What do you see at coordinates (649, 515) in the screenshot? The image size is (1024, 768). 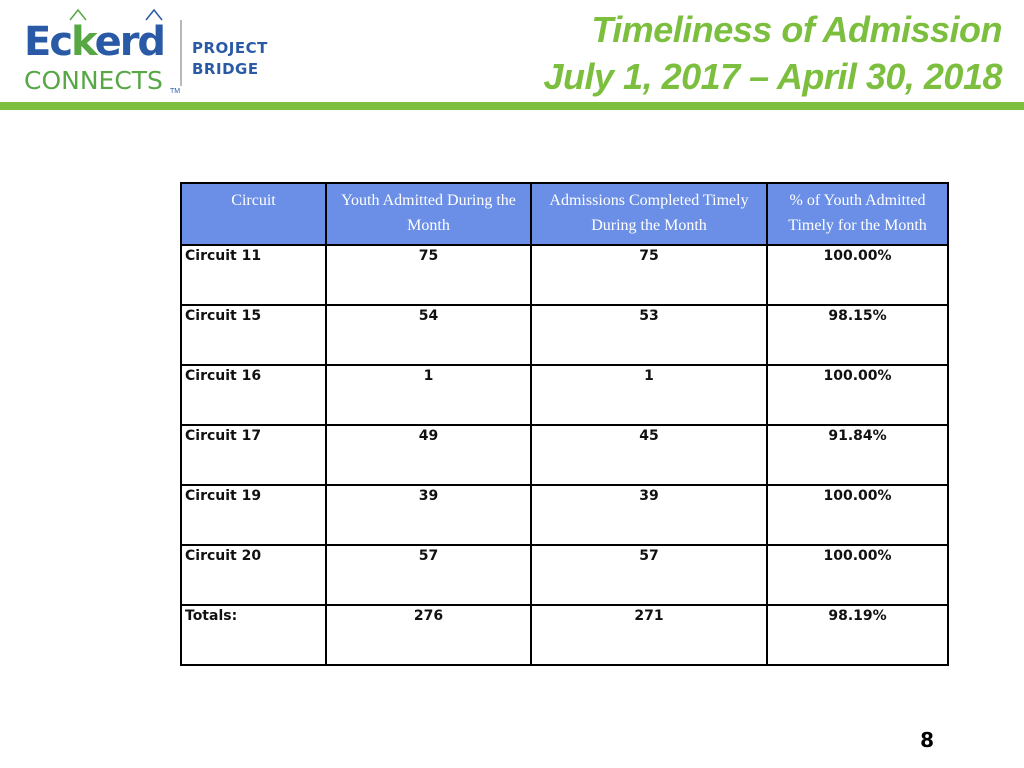 I see `cell-timely: 39` at bounding box center [649, 515].